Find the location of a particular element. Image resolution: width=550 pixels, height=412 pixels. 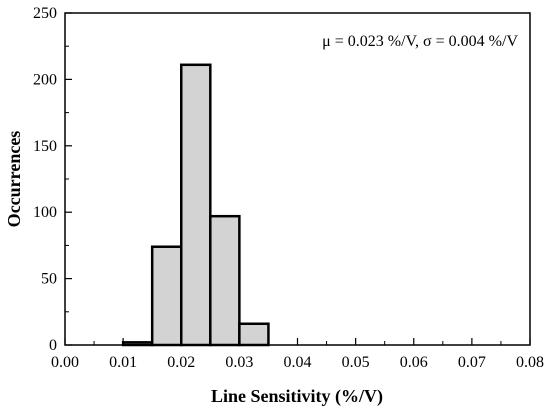

x-tick-label: 0.01 is located at coordinates (123, 362).